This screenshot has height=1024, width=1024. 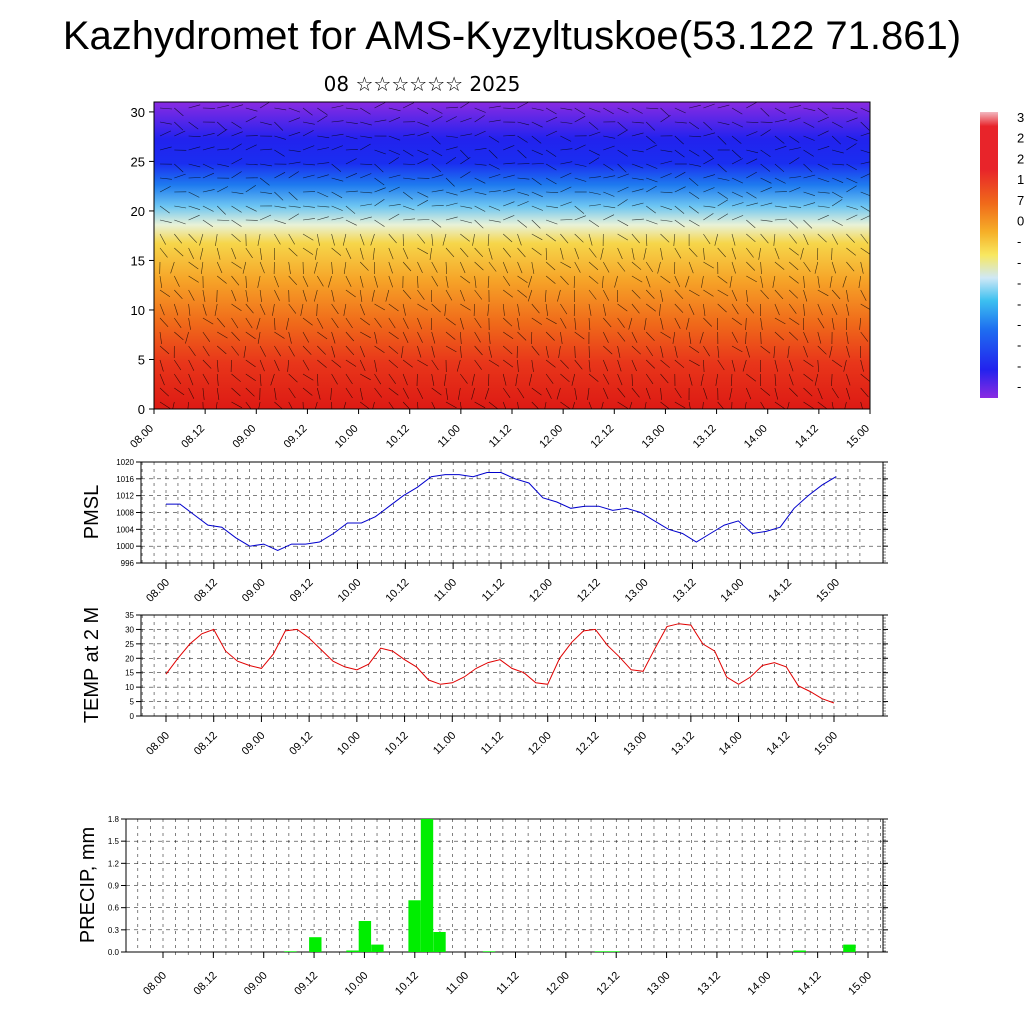 I want to click on colorbar-label: 0, so click(x=1020, y=221).